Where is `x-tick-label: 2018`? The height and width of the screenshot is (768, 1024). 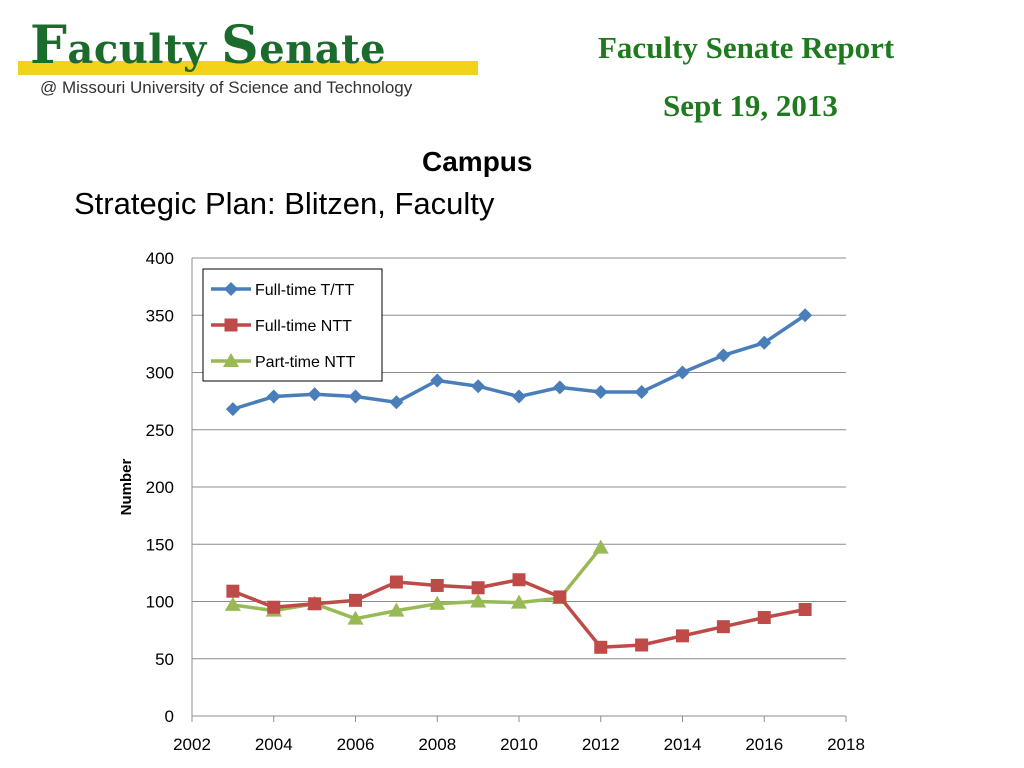 x-tick-label: 2018 is located at coordinates (846, 744).